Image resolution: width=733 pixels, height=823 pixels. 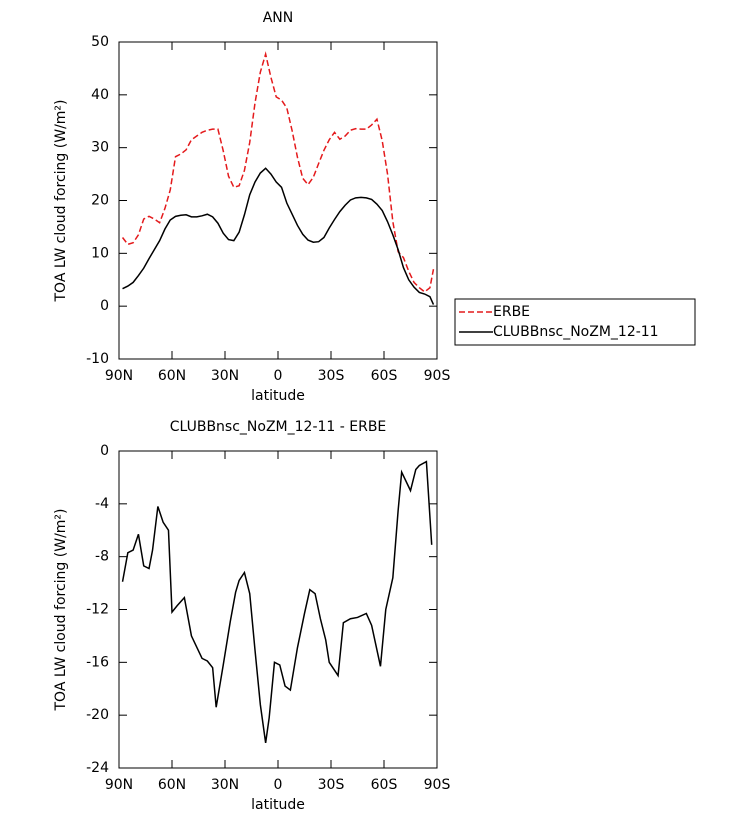 I want to click on y-tick-label: -24, so click(x=97, y=768).